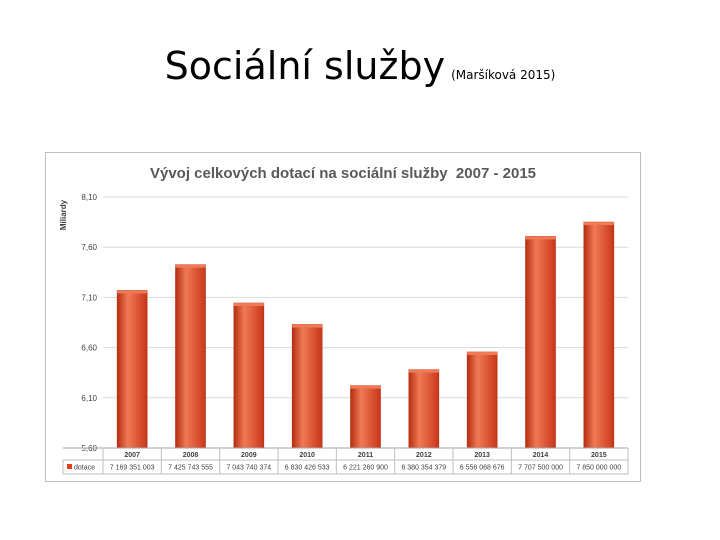 The image size is (720, 540). I want to click on y-tick-label: 7,10, so click(89, 297).